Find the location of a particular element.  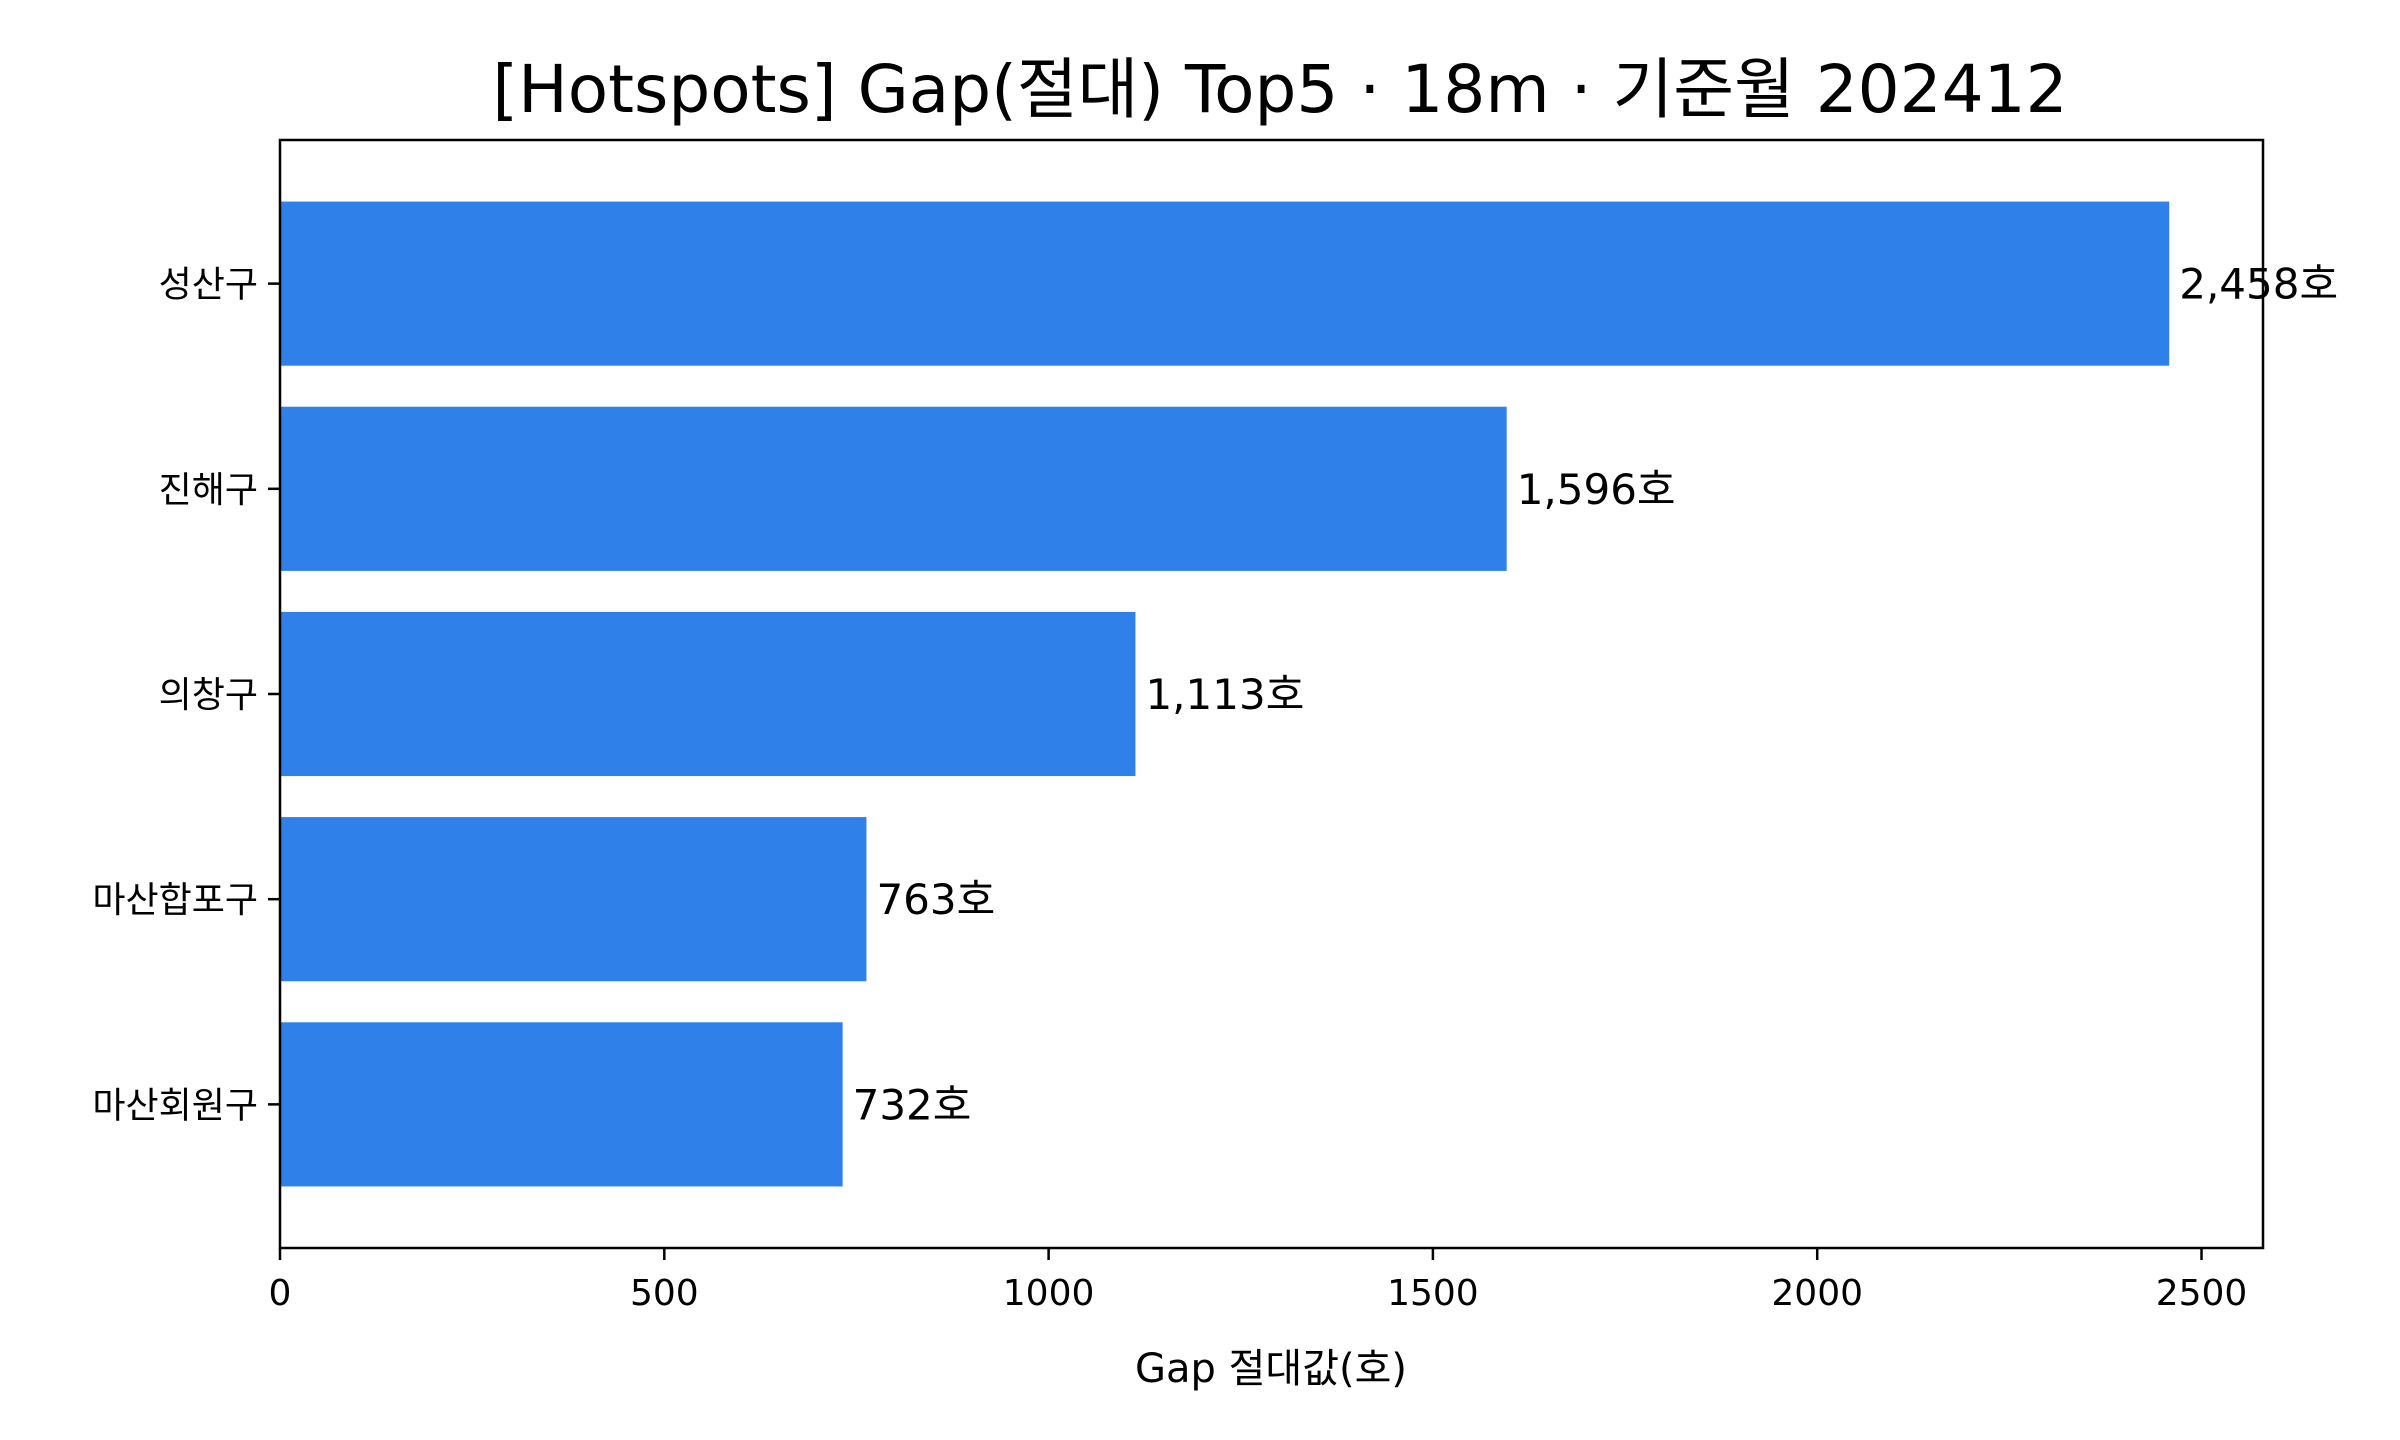

x-tick-label-1500: 1500 is located at coordinates (1433, 1293).